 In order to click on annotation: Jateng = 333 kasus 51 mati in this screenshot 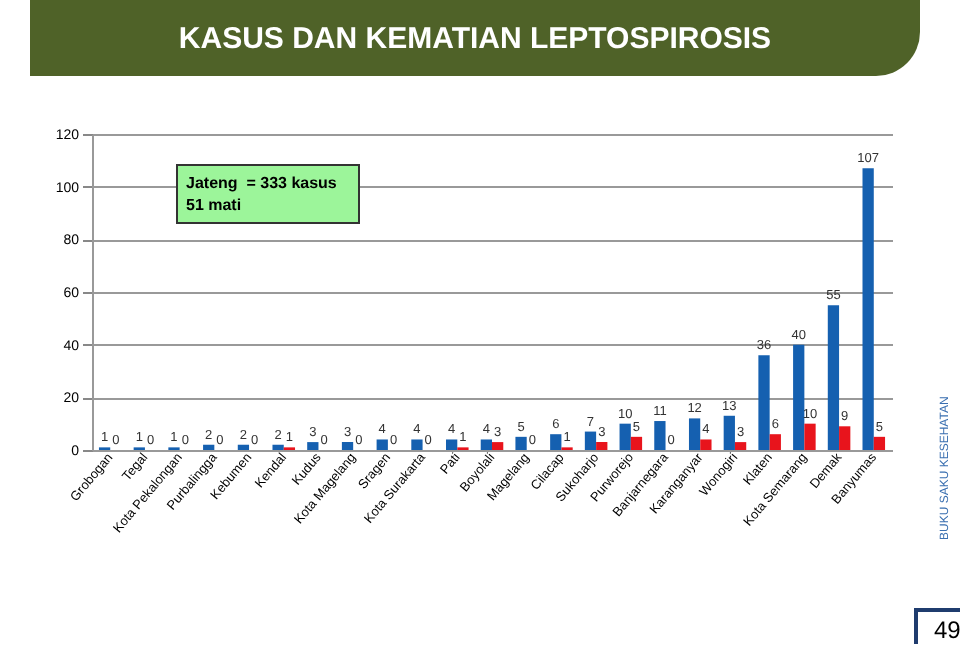, I will do `click(268, 194)`.